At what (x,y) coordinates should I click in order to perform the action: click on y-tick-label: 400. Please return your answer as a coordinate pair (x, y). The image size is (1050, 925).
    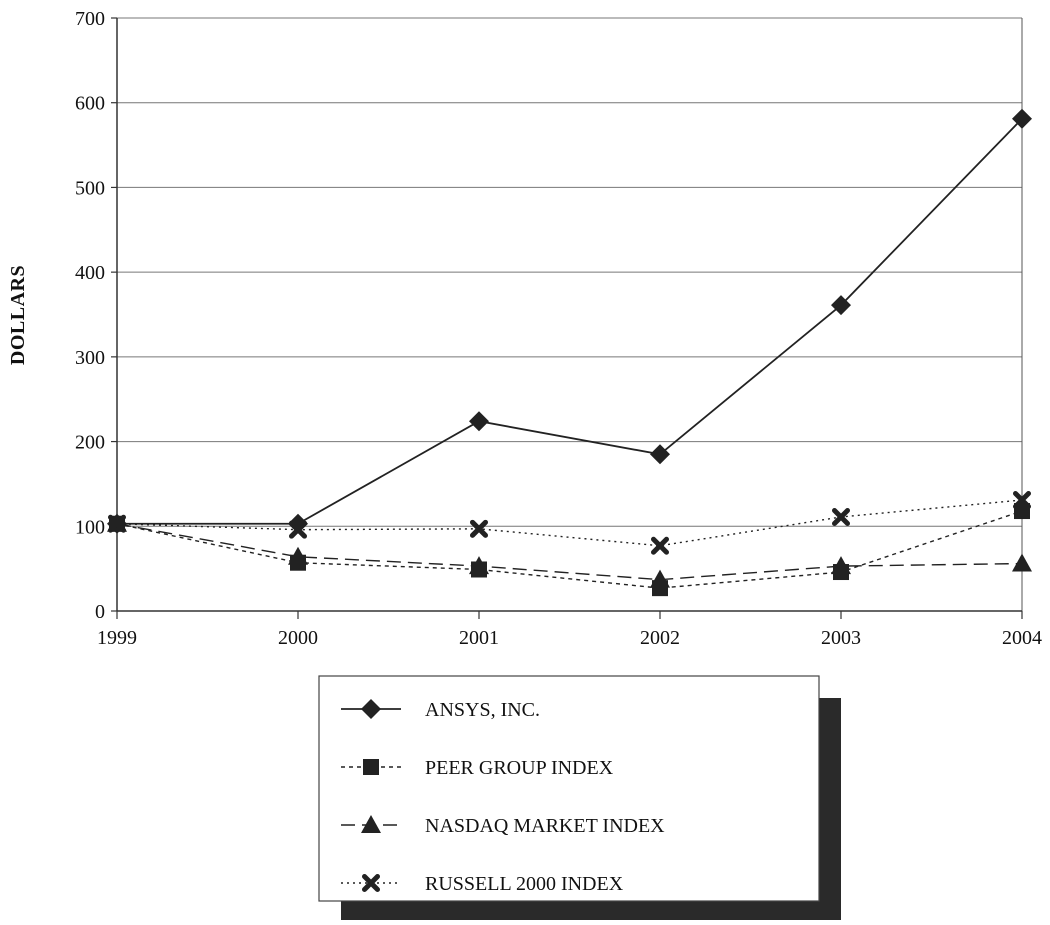
    Looking at the image, I should click on (90, 273).